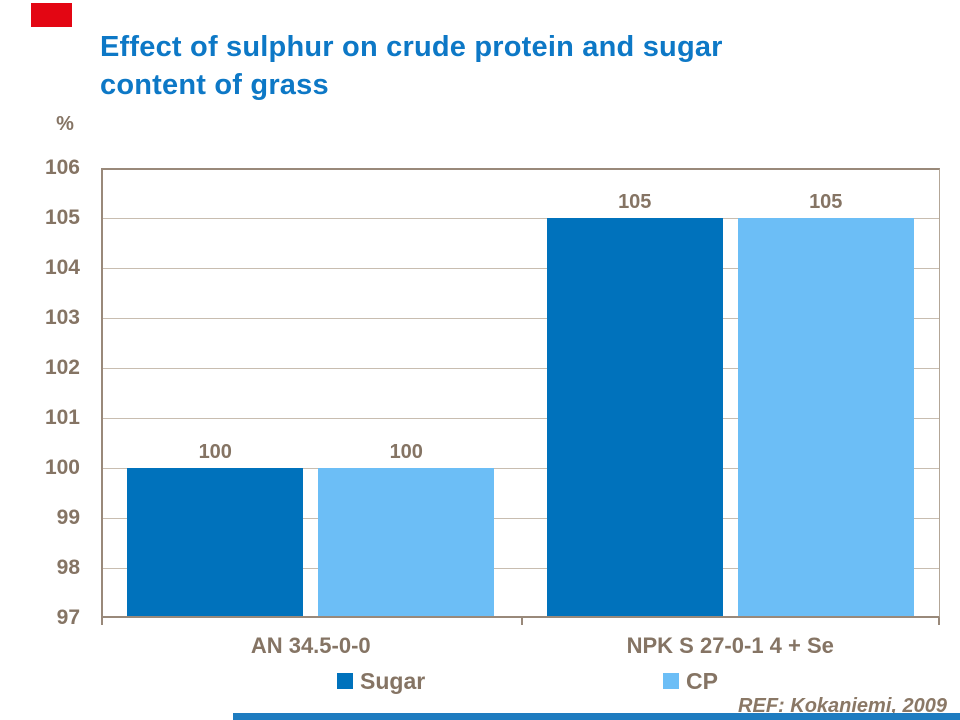 This screenshot has height=720, width=960. What do you see at coordinates (393, 681) in the screenshot?
I see `legend-label-sugar: Sugar` at bounding box center [393, 681].